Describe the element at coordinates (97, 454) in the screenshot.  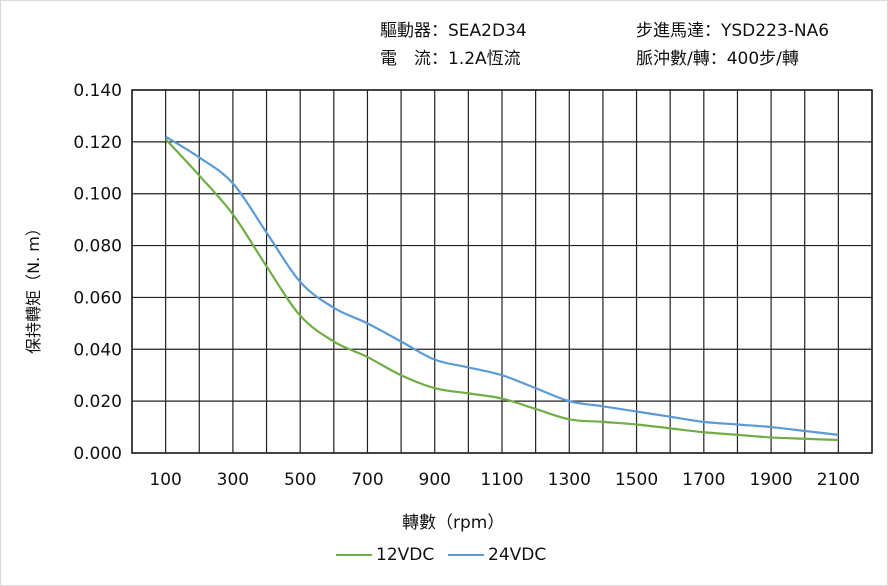
I see `y-tick-label: 0.000` at that location.